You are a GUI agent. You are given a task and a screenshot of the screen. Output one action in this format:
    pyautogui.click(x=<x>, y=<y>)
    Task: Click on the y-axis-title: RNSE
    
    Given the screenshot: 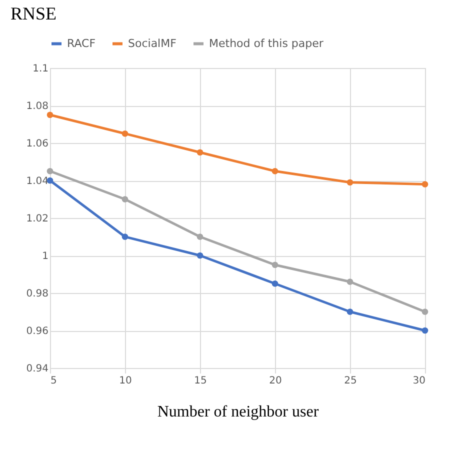 What is the action you would take?
    pyautogui.click(x=33, y=14)
    